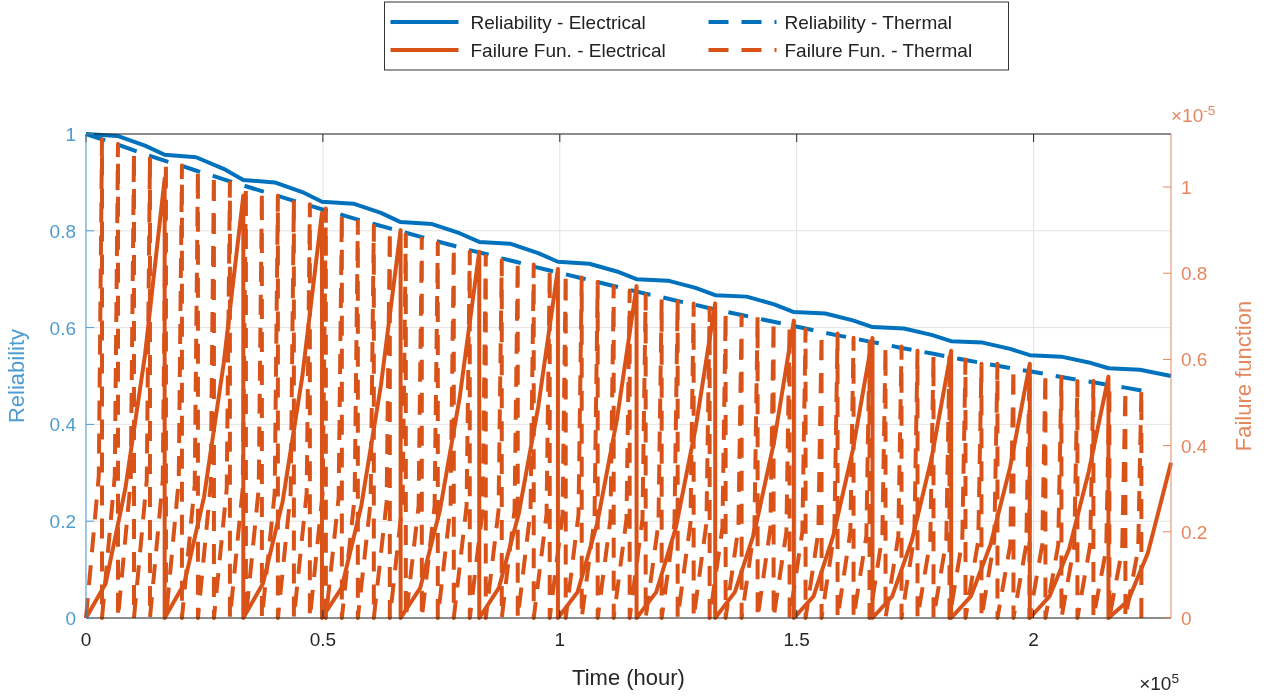 The height and width of the screenshot is (696, 1272). Describe the element at coordinates (1194, 274) in the screenshot. I see `y2-tick-label: 0.8` at that location.